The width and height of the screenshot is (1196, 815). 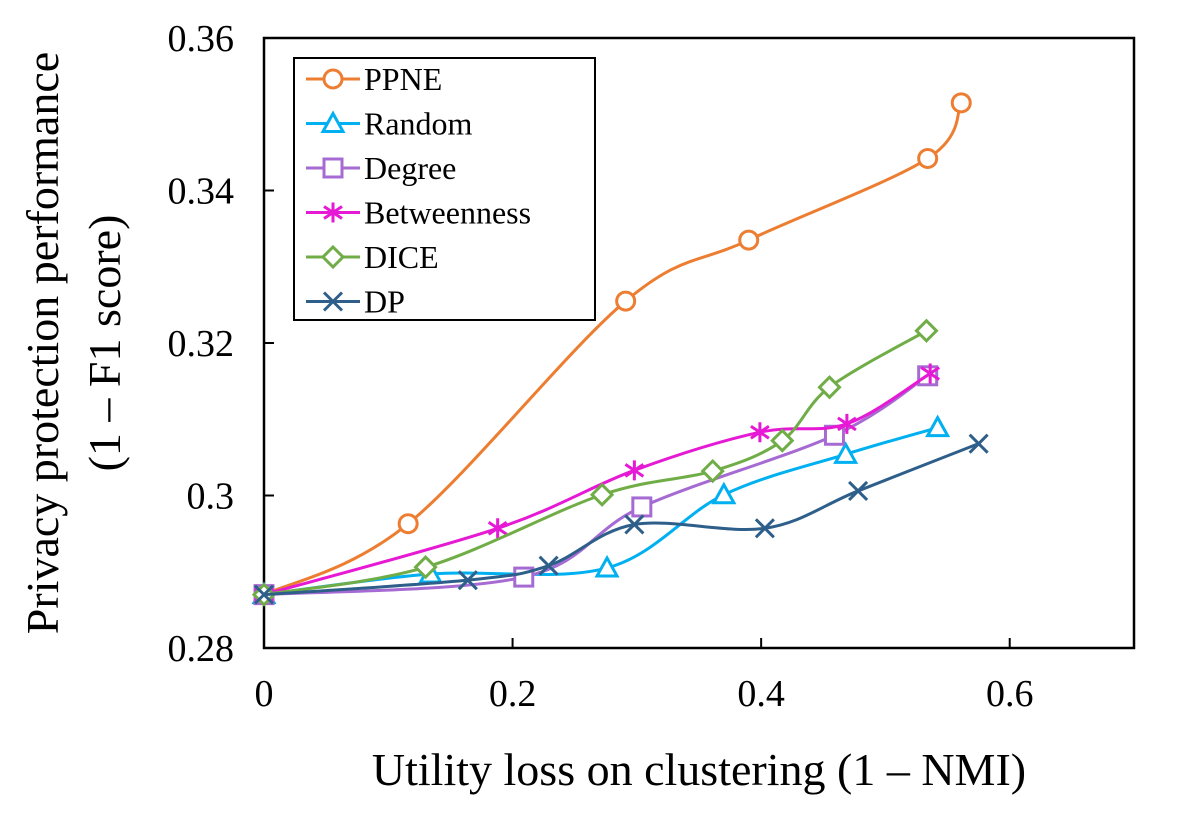 I want to click on x-tick-label: 0.4, so click(x=761, y=694).